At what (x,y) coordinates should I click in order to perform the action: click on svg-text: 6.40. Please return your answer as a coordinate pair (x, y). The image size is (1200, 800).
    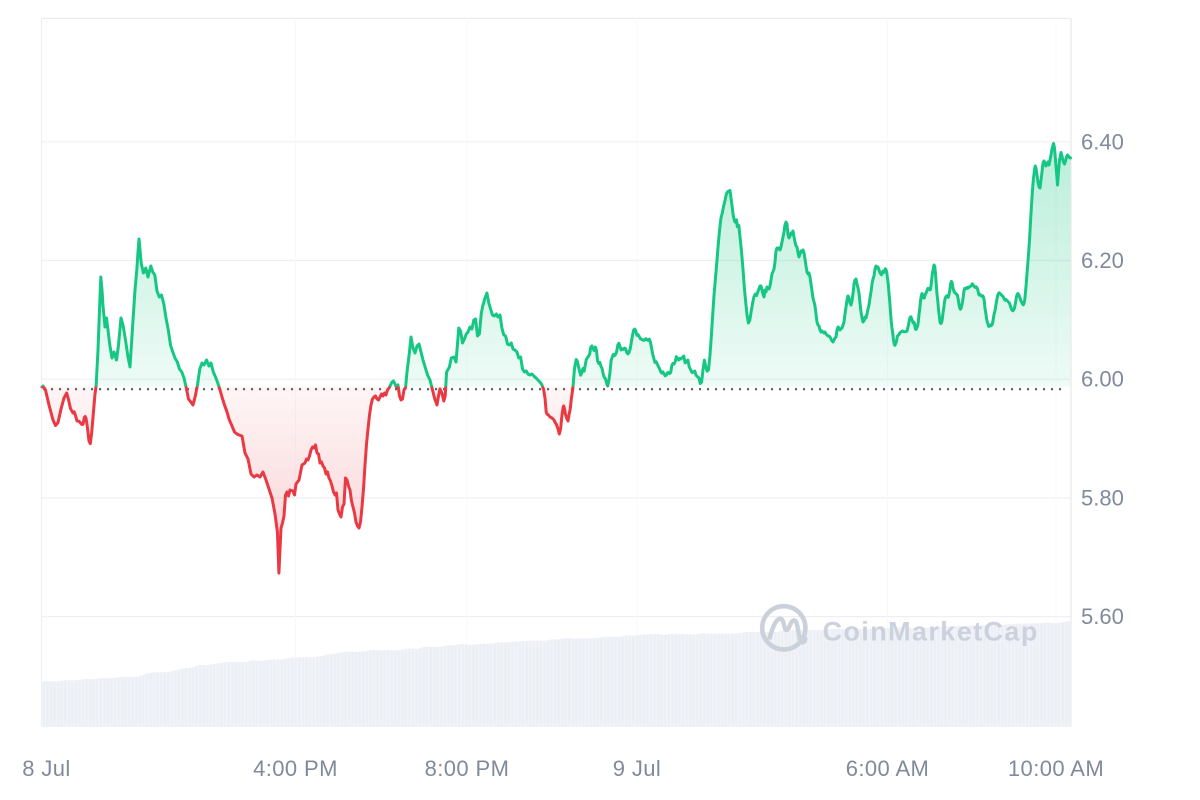
    Looking at the image, I should click on (1102, 141).